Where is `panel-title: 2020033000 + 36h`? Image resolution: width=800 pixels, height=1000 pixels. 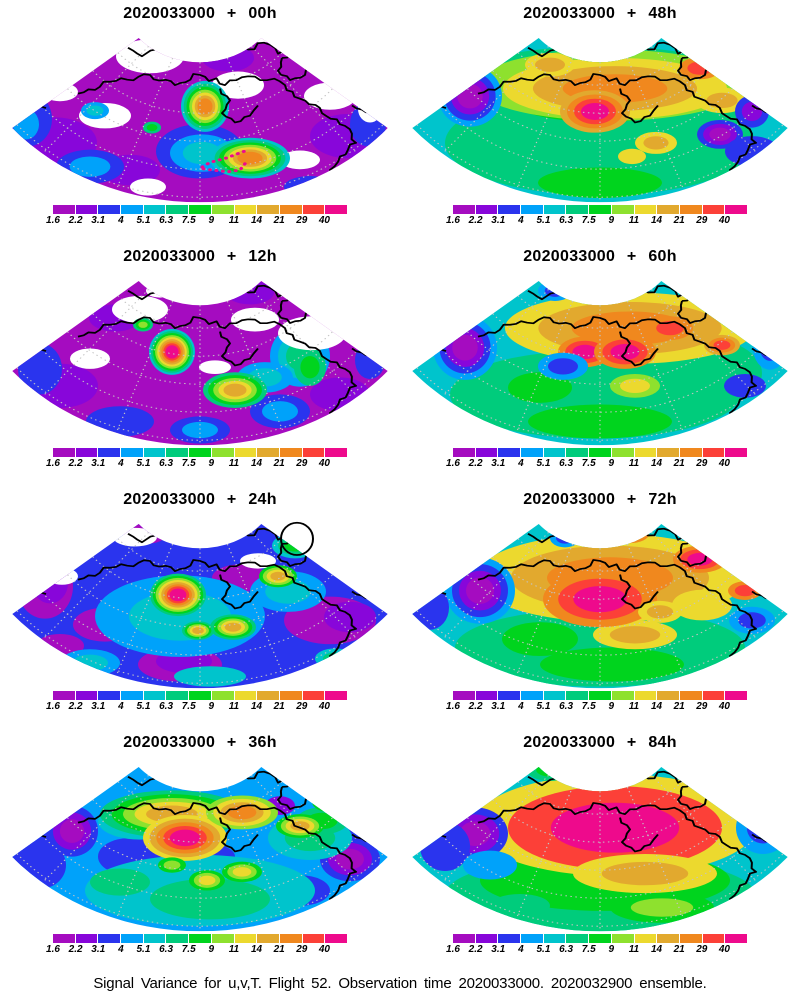
panel-title: 2020033000 + 36h is located at coordinates (200, 742).